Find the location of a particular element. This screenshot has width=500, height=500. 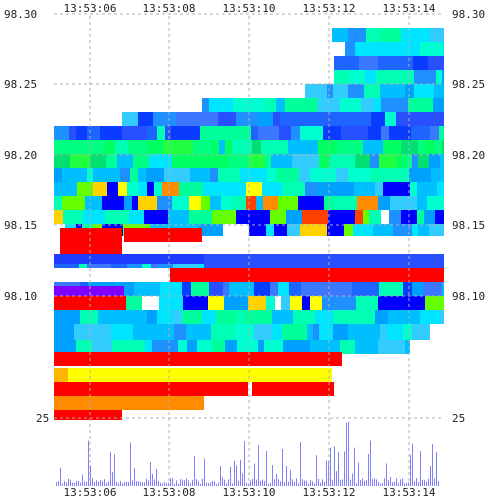

price-tick-right: 98.15 is located at coordinates (468, 225).